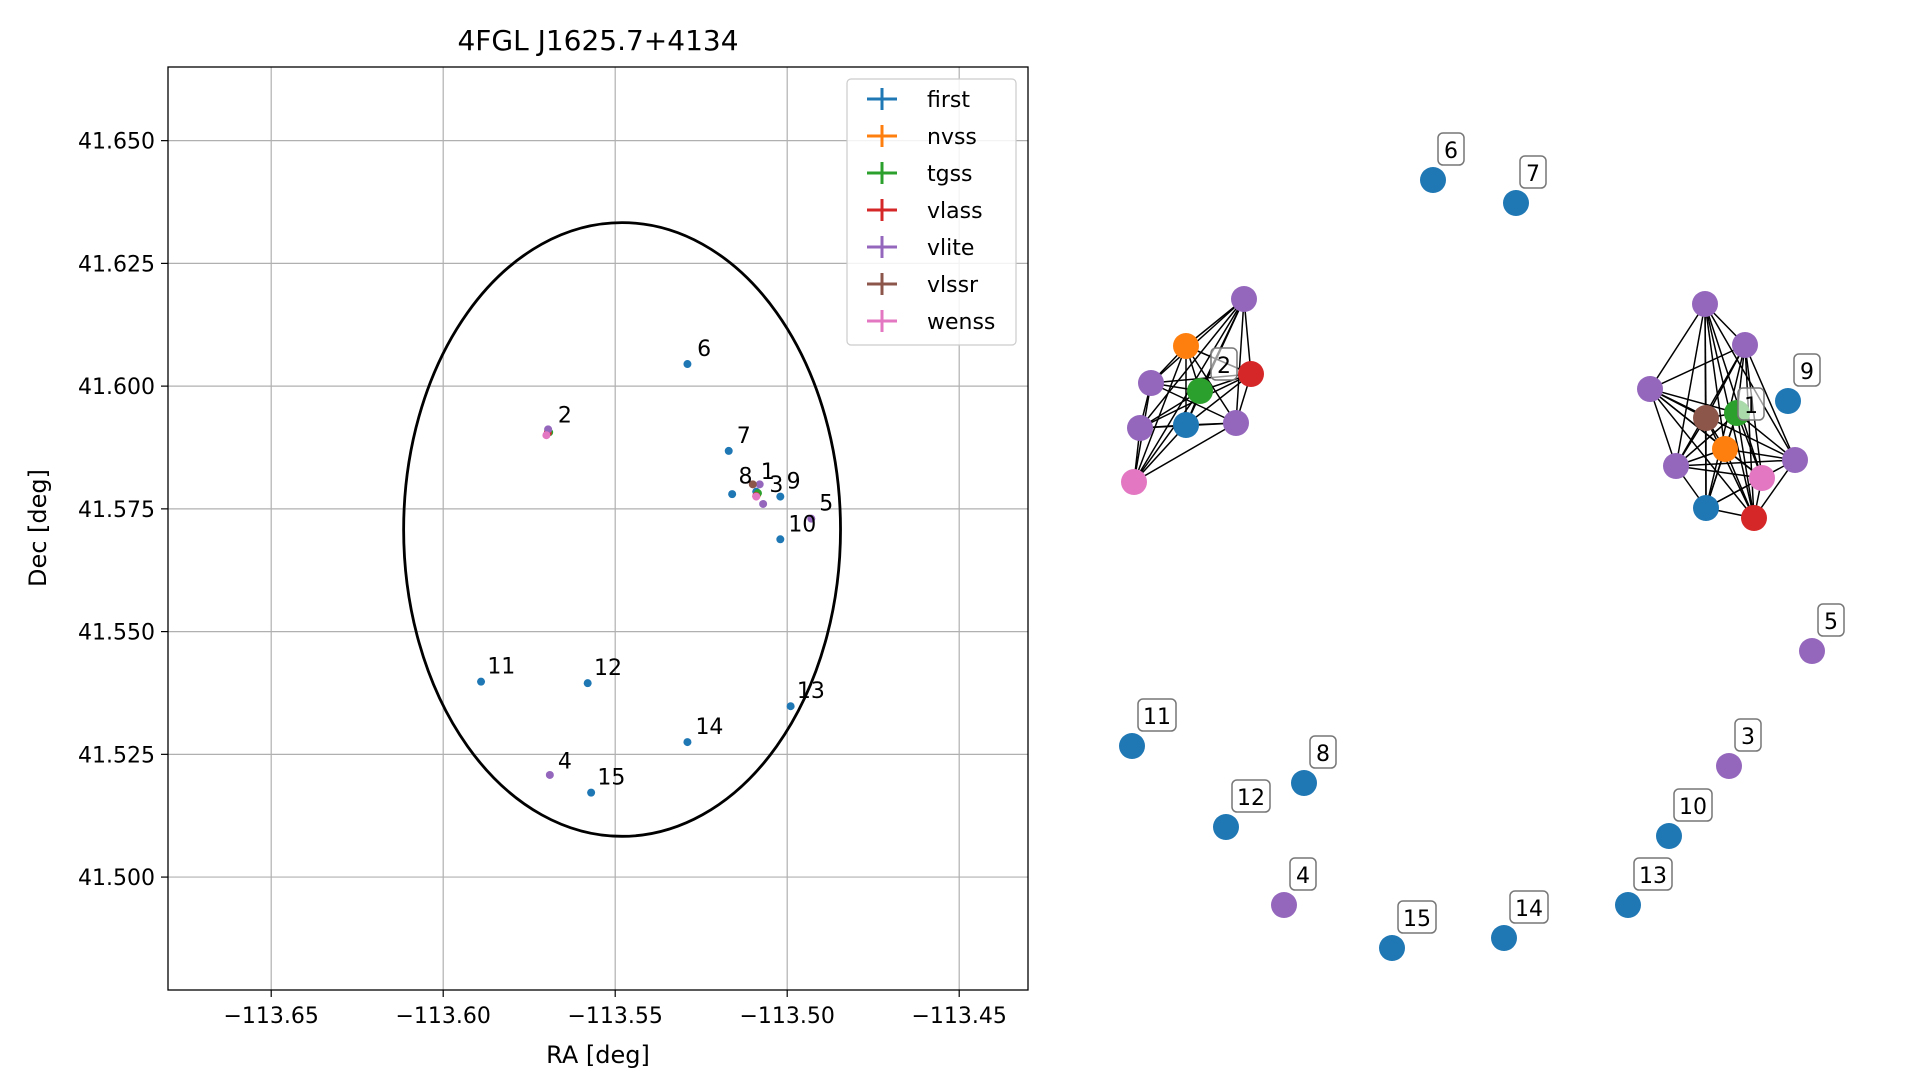 Image resolution: width=1919 pixels, height=1080 pixels. Describe the element at coordinates (1650, 389) in the screenshot. I see `graph-node-g1-vlite-c` at that location.